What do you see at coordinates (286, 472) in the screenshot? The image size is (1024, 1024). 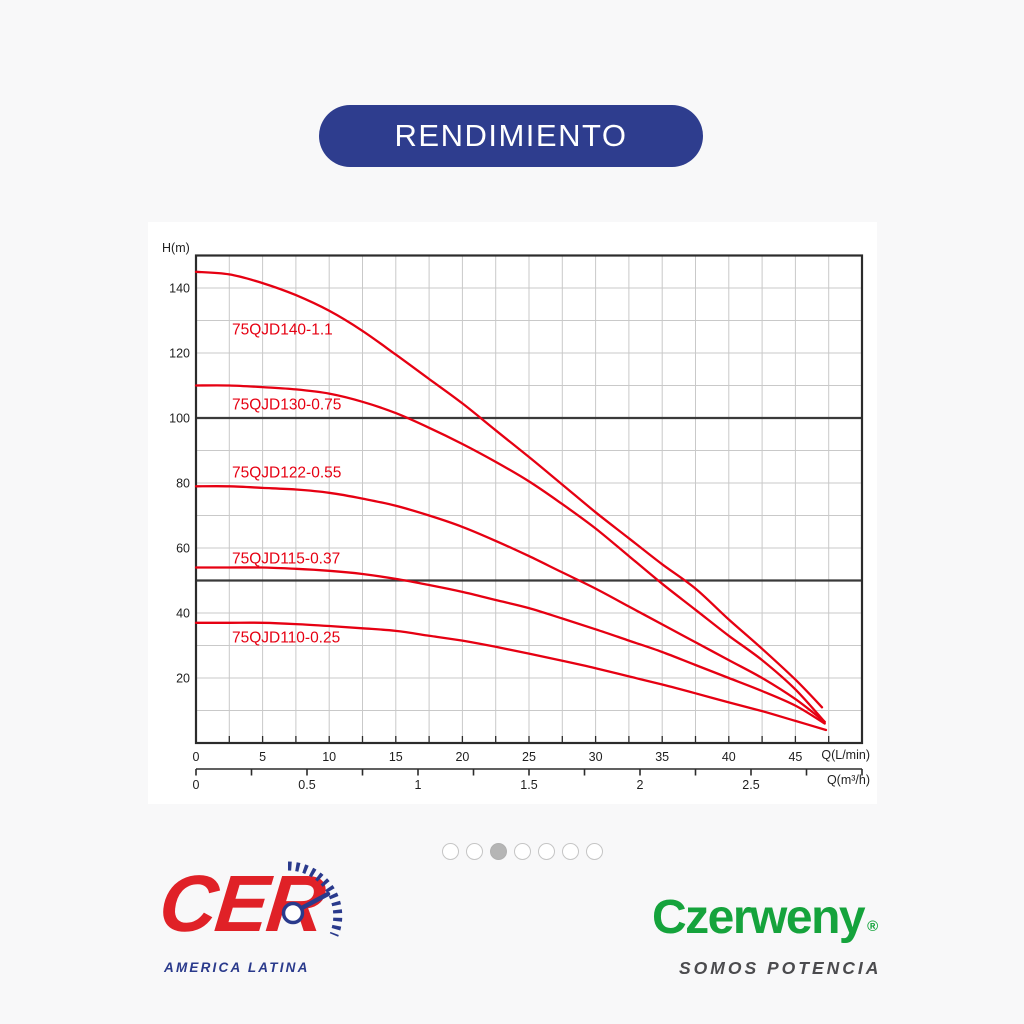 I see `curve-label-75QJD122-0.55: 75QJD122-0.55` at bounding box center [286, 472].